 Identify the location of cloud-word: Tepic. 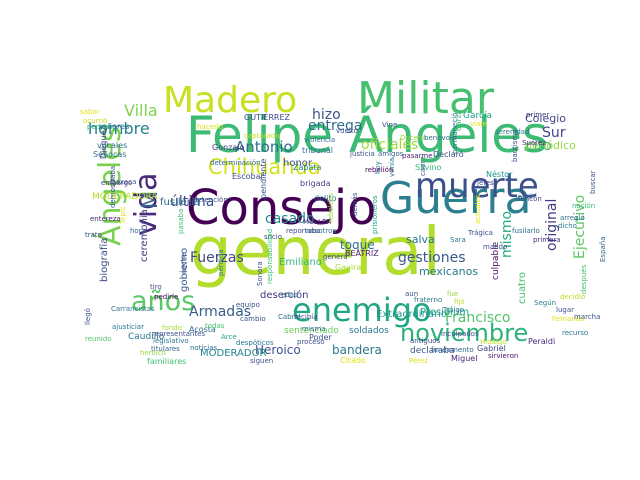
(123, 215).